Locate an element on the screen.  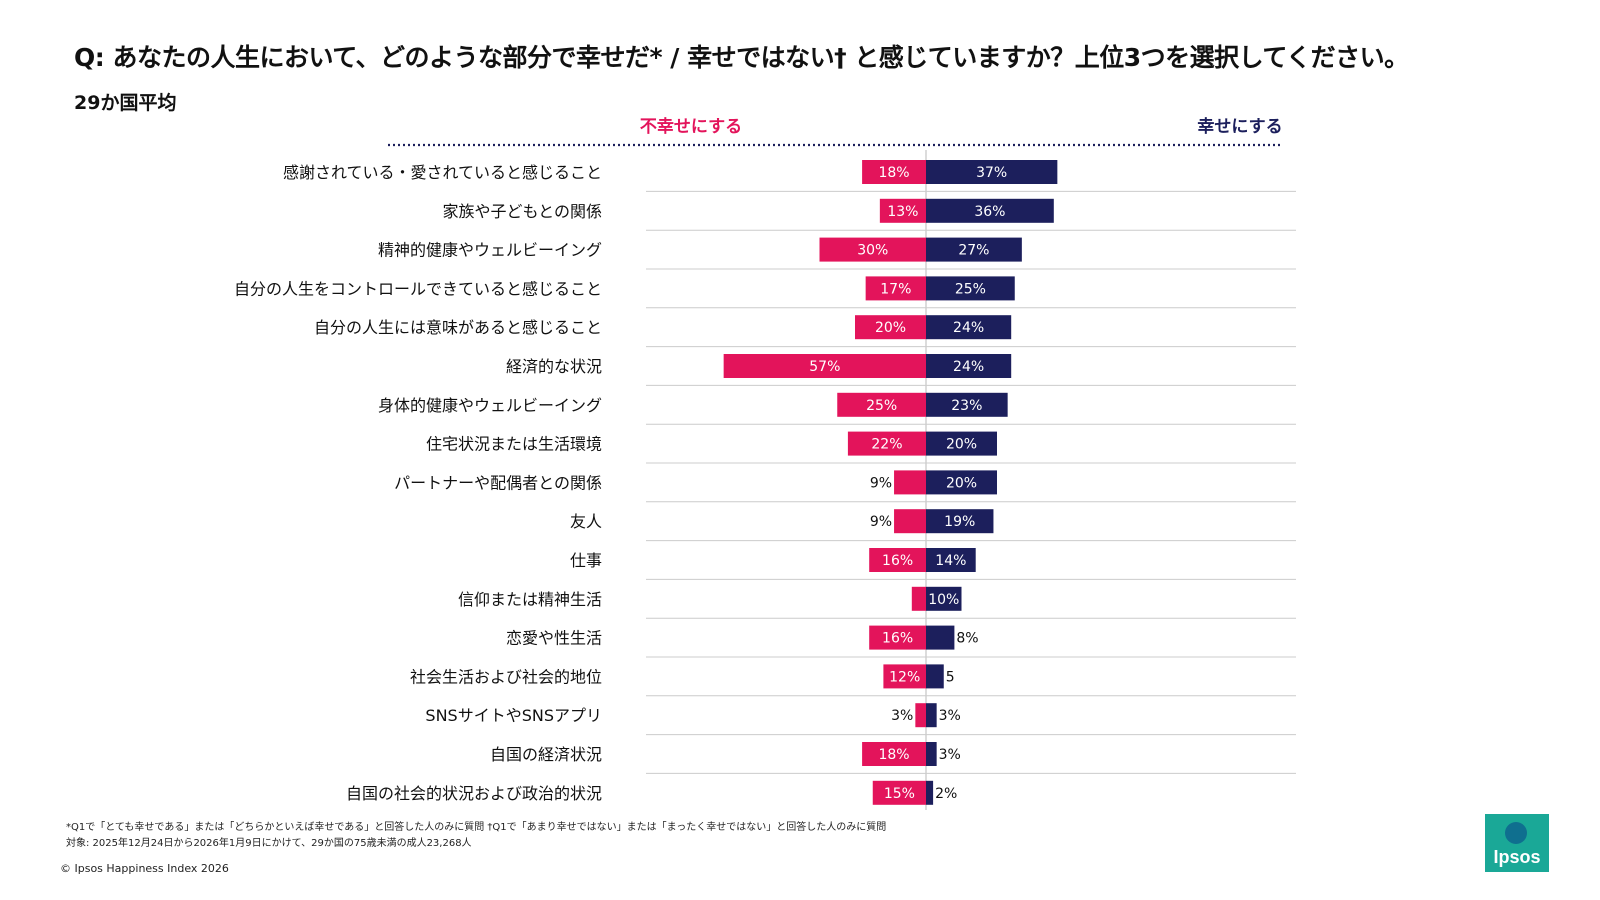
data-label-unhappy: 20% is located at coordinates (890, 328).